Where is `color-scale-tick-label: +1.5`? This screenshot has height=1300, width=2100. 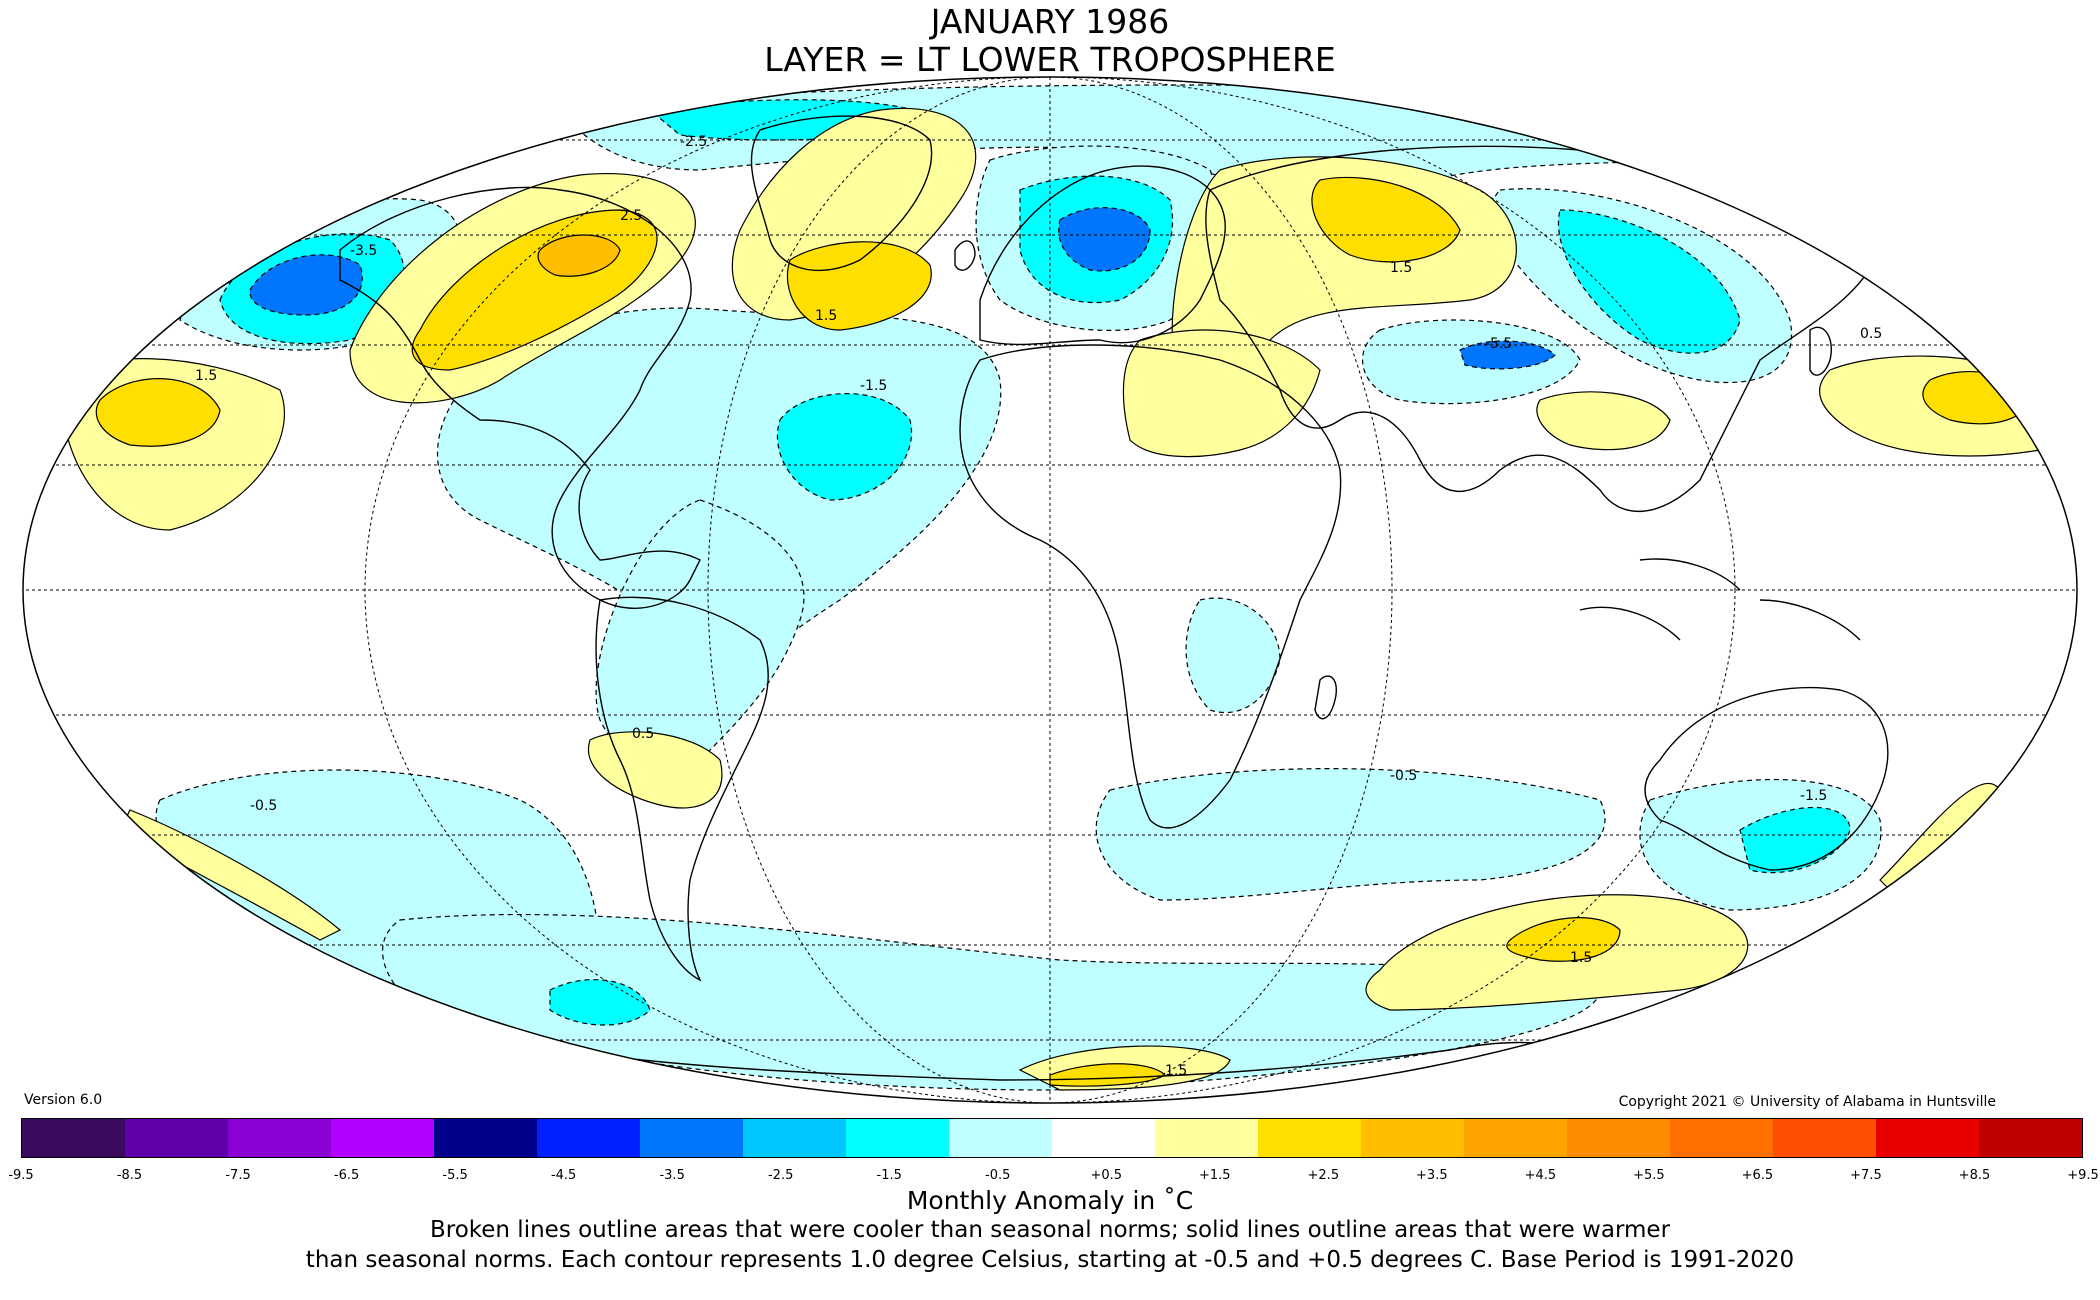
color-scale-tick-label: +1.5 is located at coordinates (1214, 1175).